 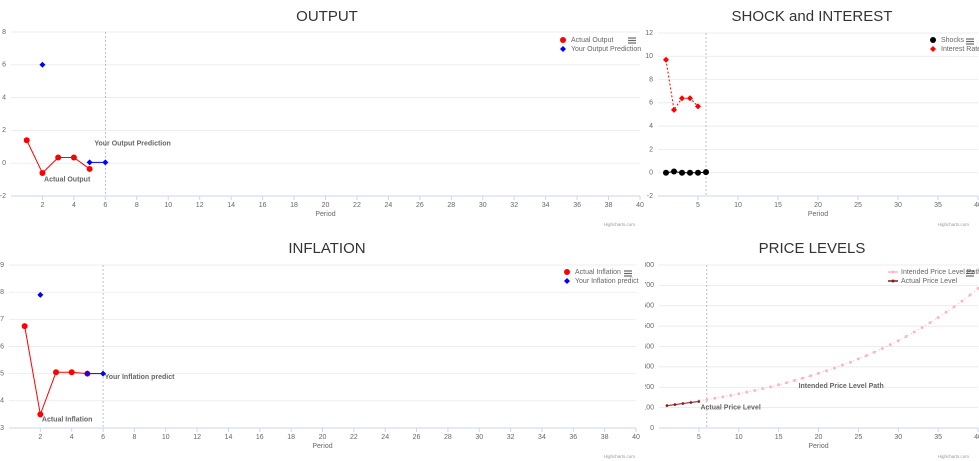 What do you see at coordinates (858, 437) in the screenshot?
I see `x-tick-label: 25` at bounding box center [858, 437].